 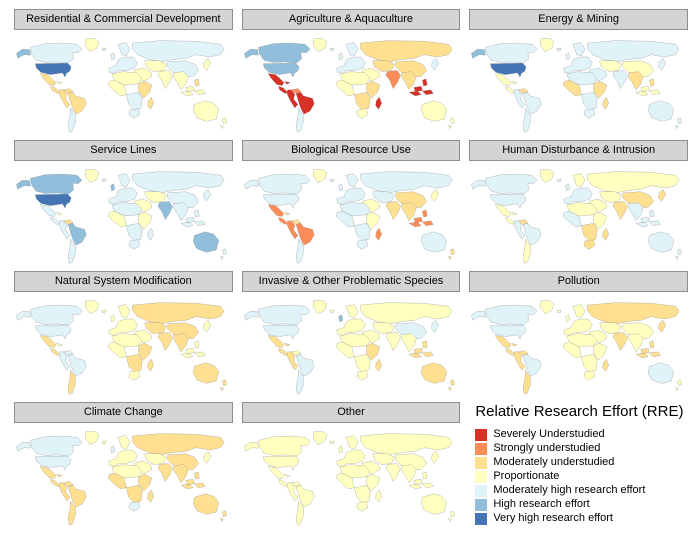 What do you see at coordinates (581, 476) in the screenshot?
I see `legend-item: Proportionate` at bounding box center [581, 476].